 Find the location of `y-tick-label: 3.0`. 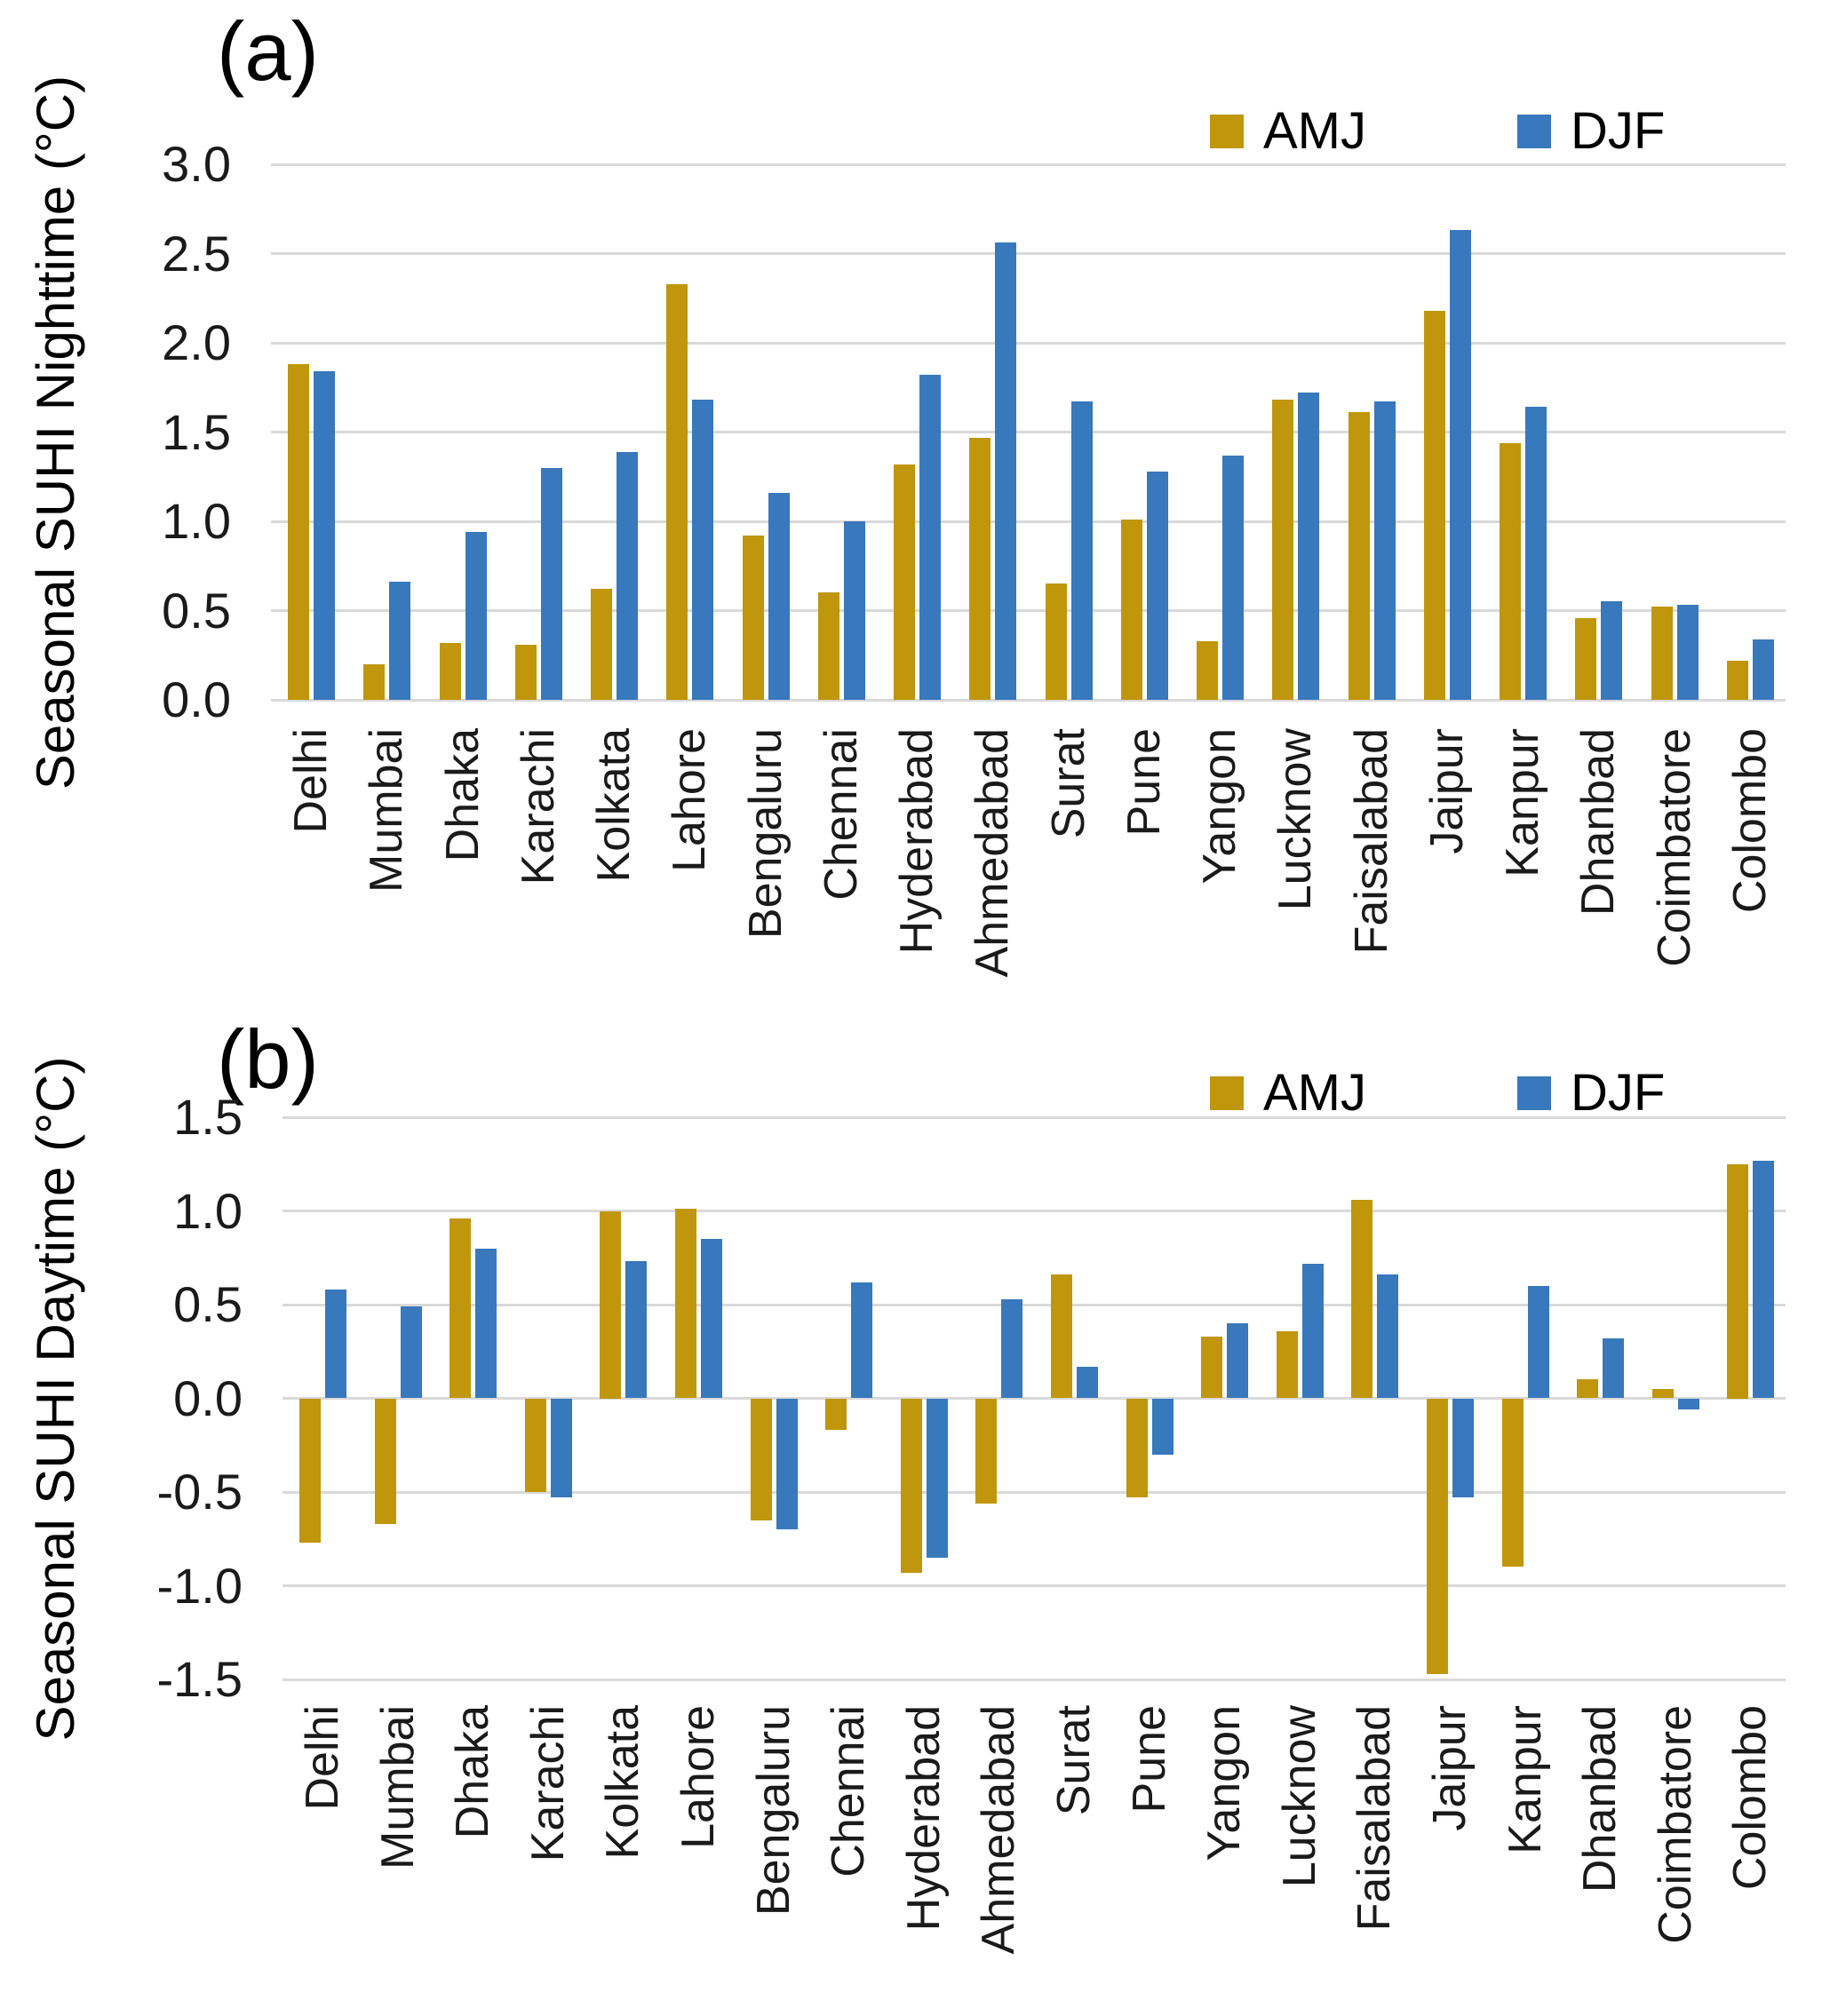

y-tick-label: 3.0 is located at coordinates (196, 164).